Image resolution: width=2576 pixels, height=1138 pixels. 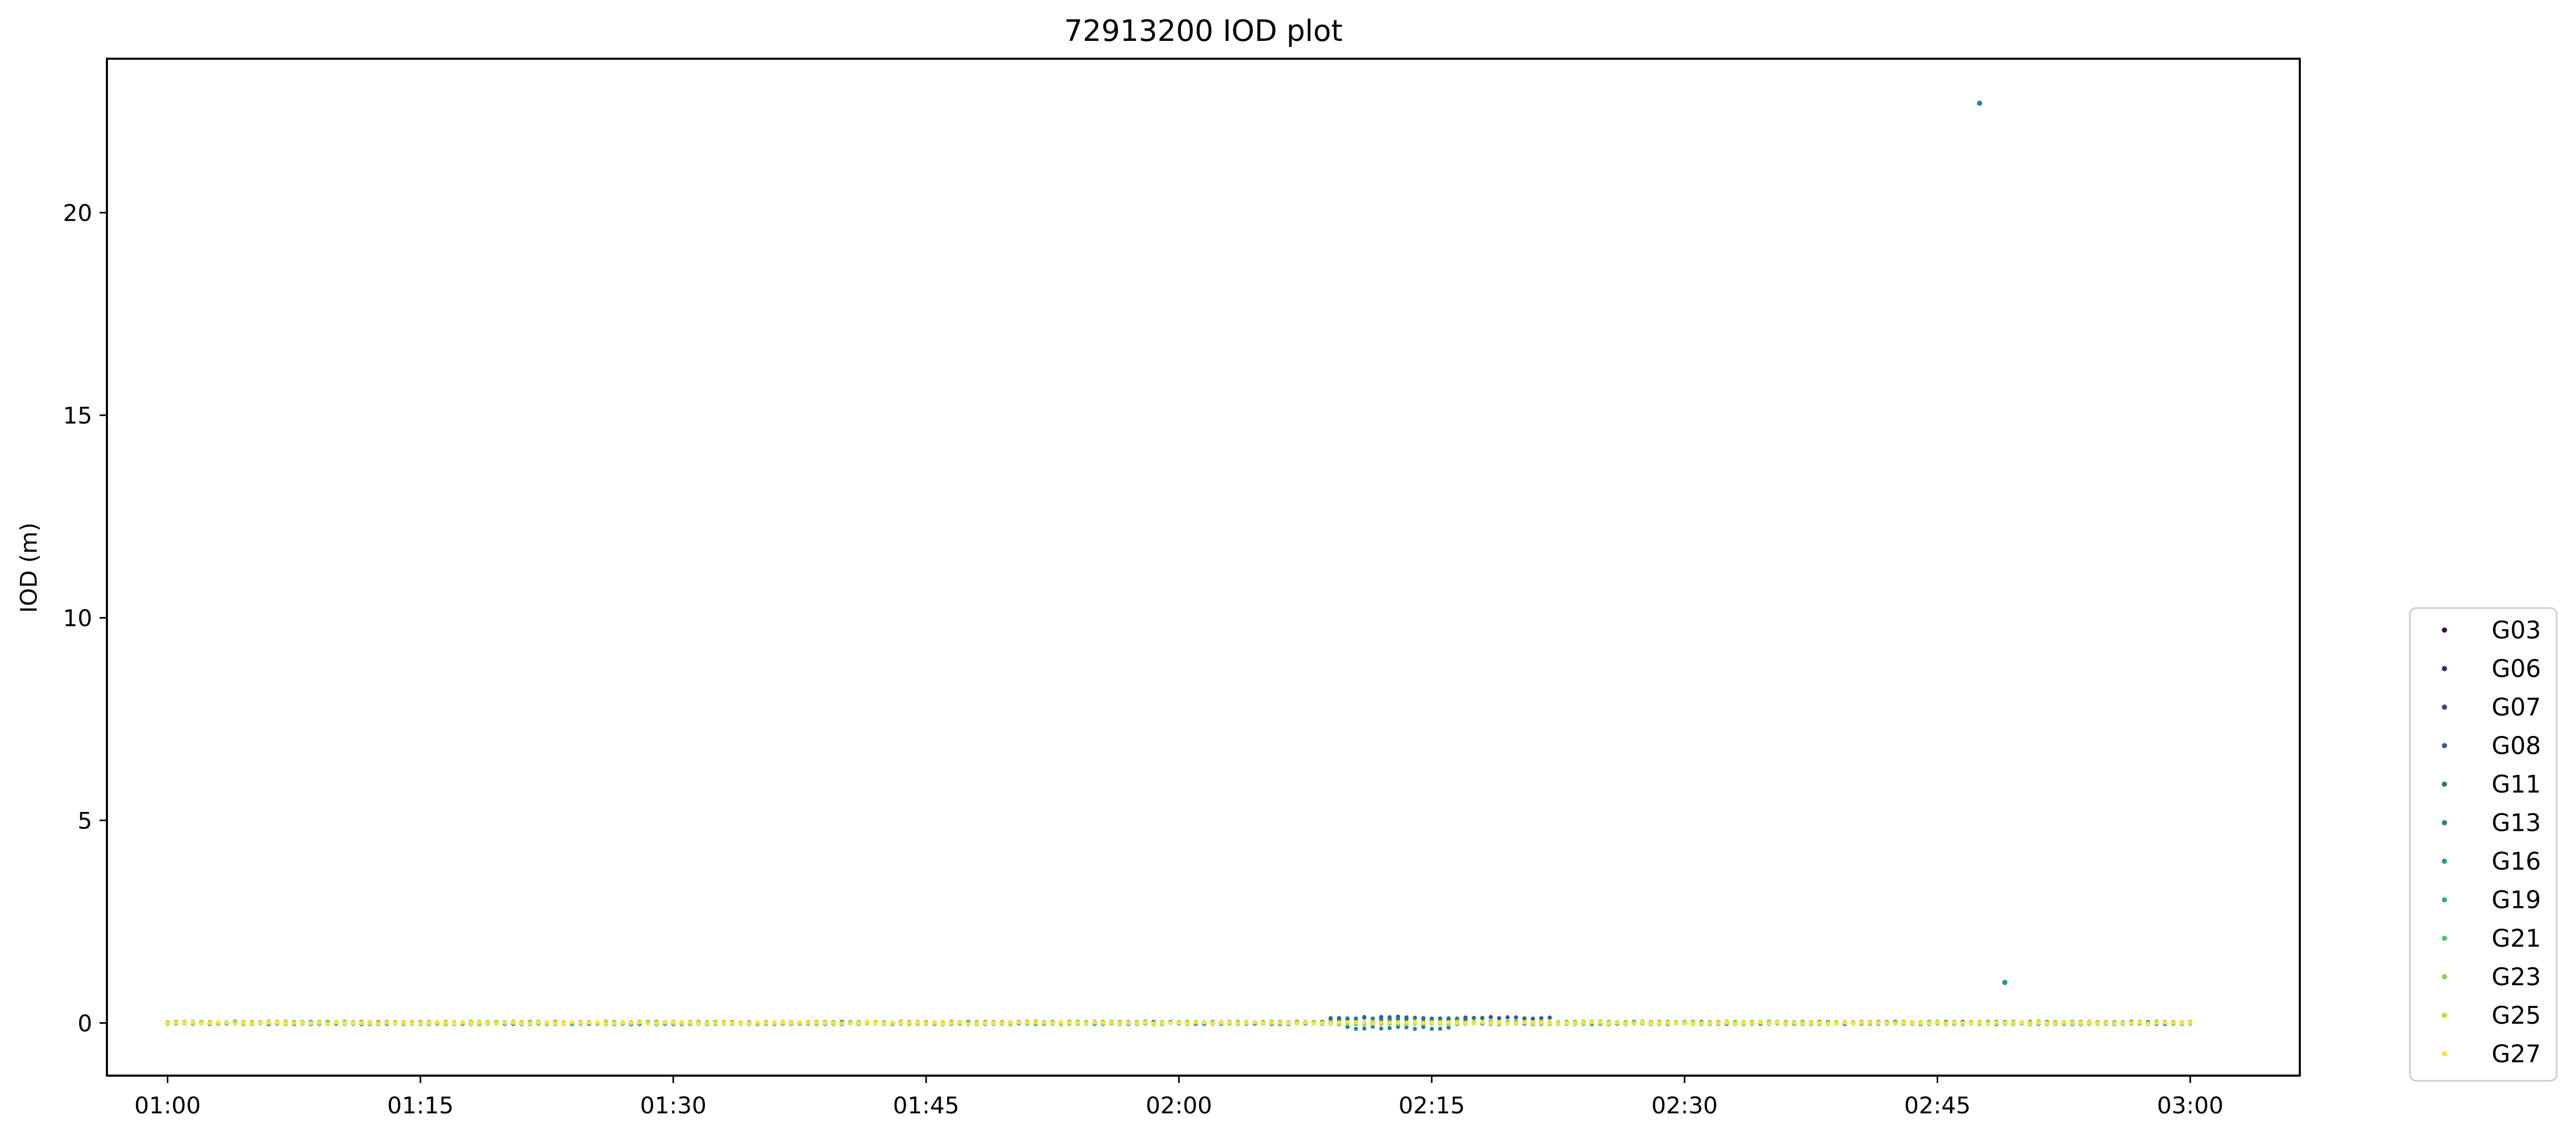 What do you see at coordinates (2516, 977) in the screenshot?
I see `legend-label: G23` at bounding box center [2516, 977].